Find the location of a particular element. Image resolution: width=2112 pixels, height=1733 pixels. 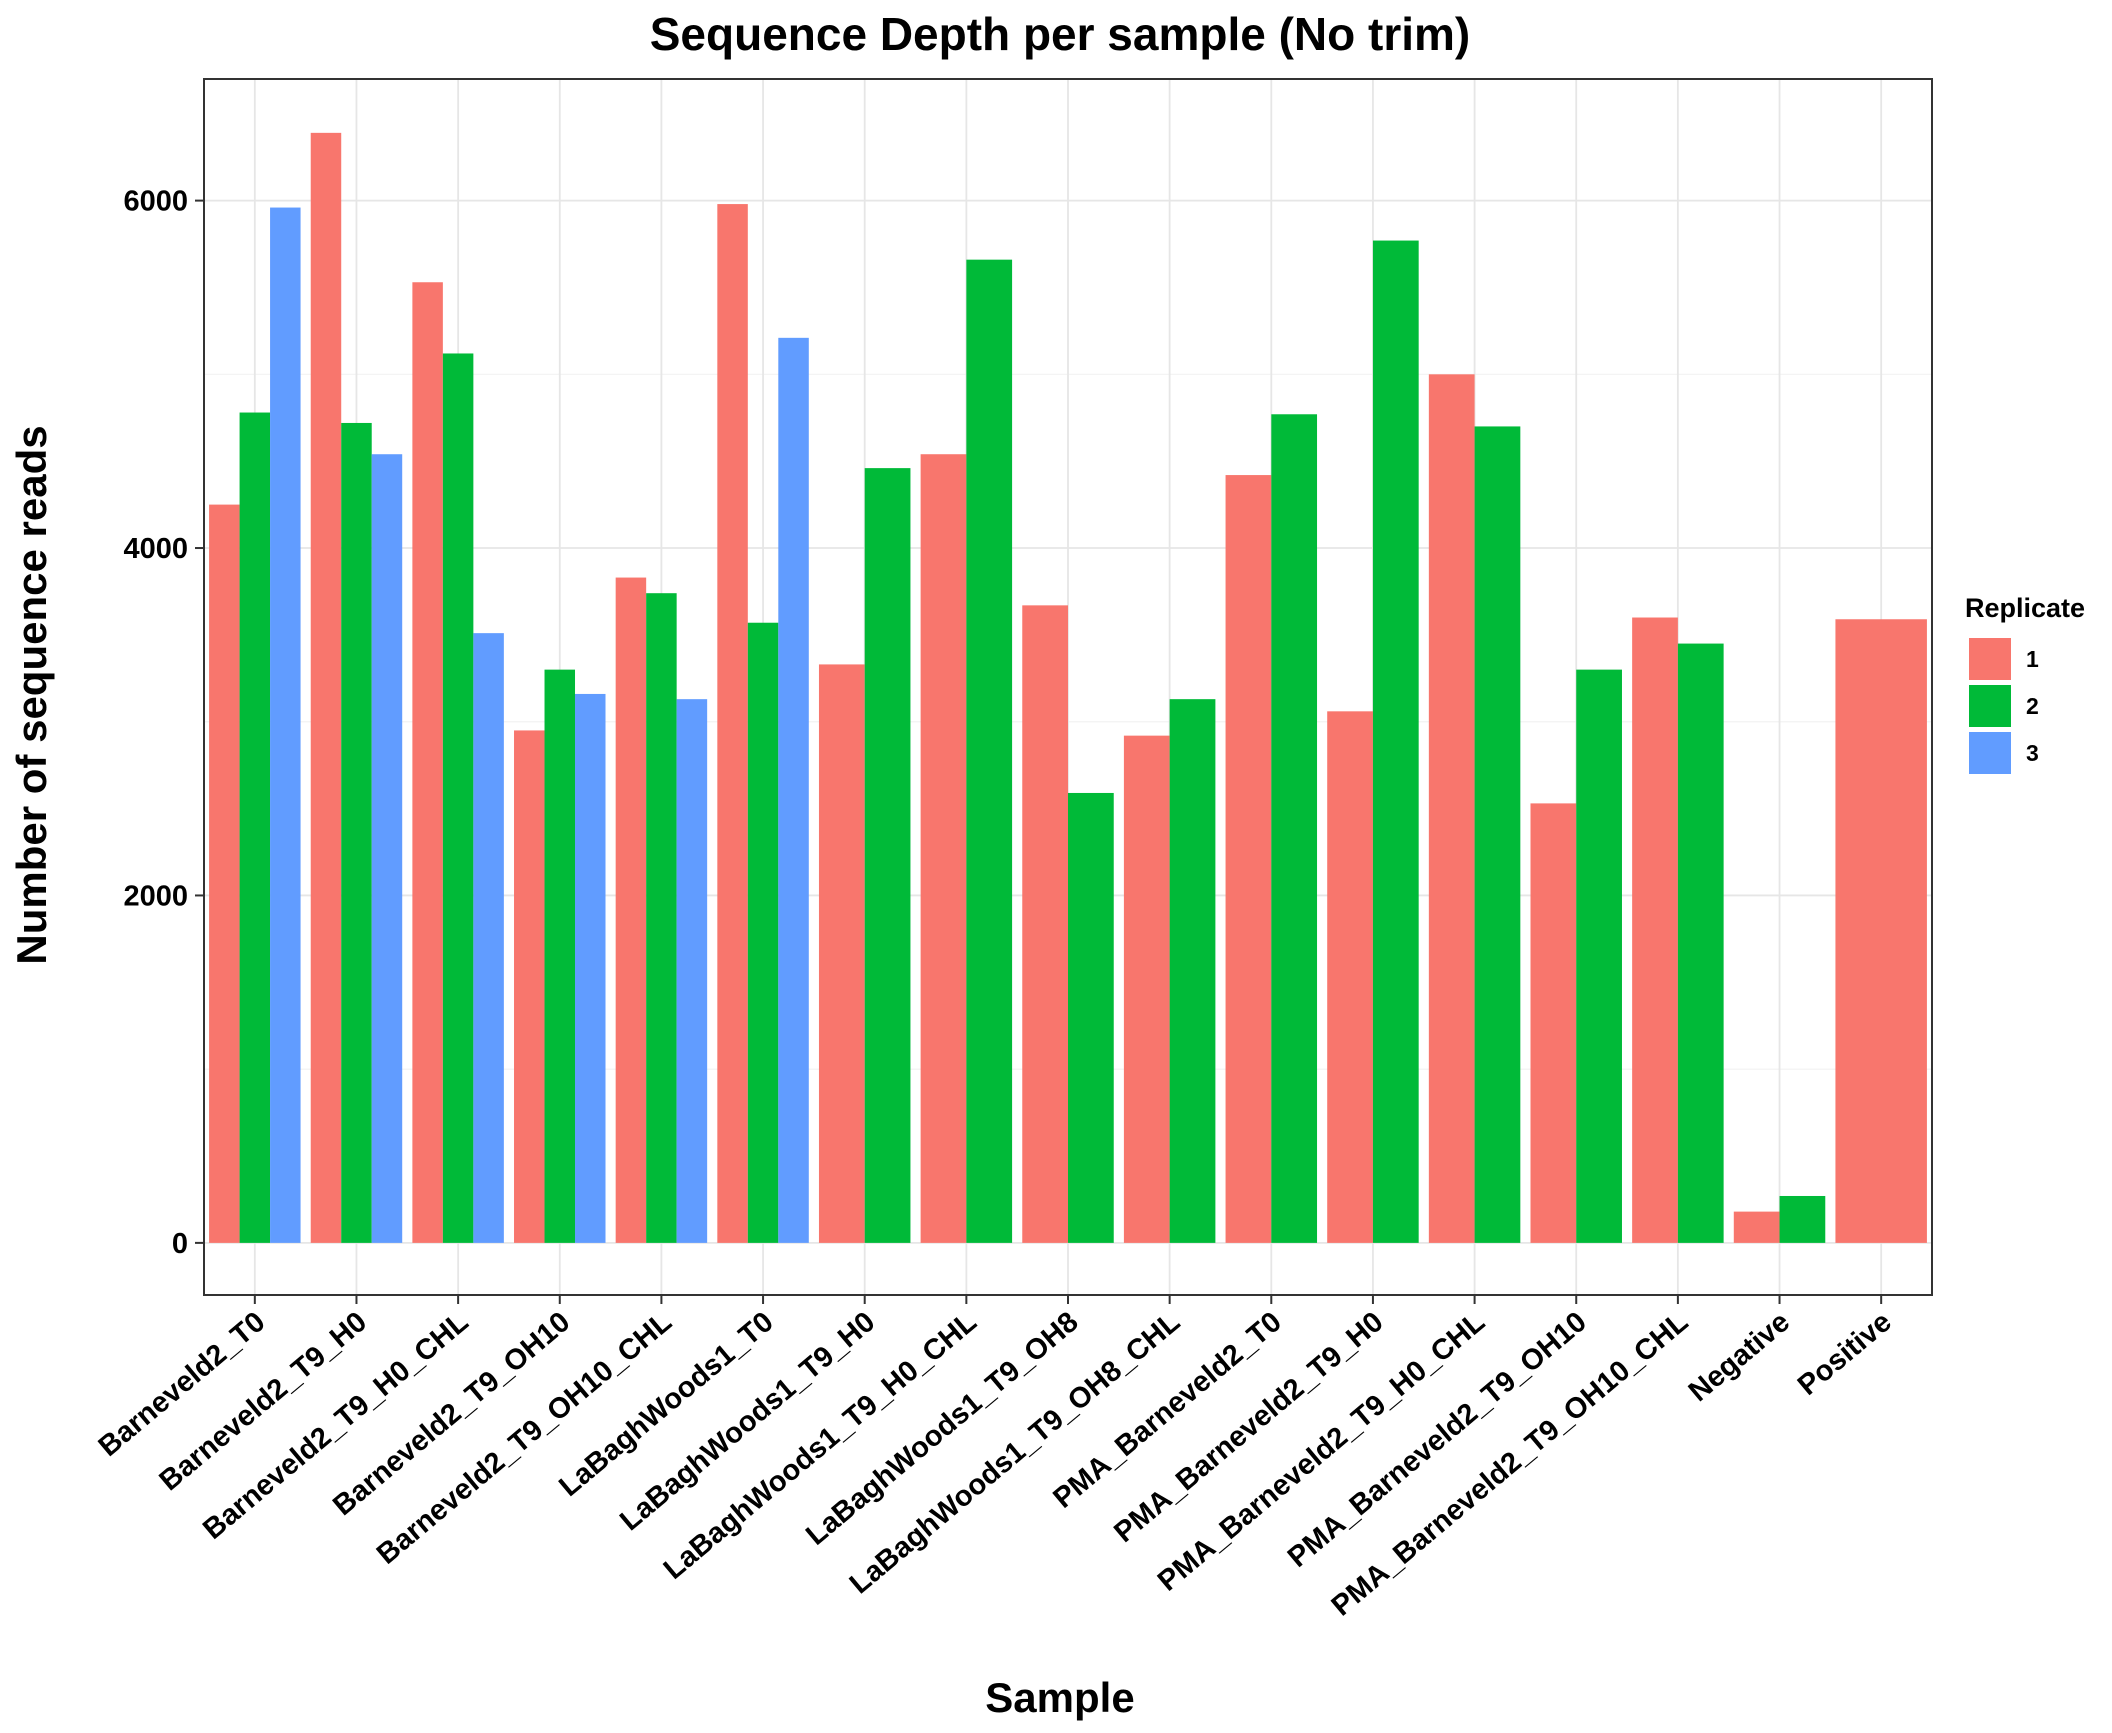

legend-label-replicate-2: 2 is located at coordinates (2032, 706).